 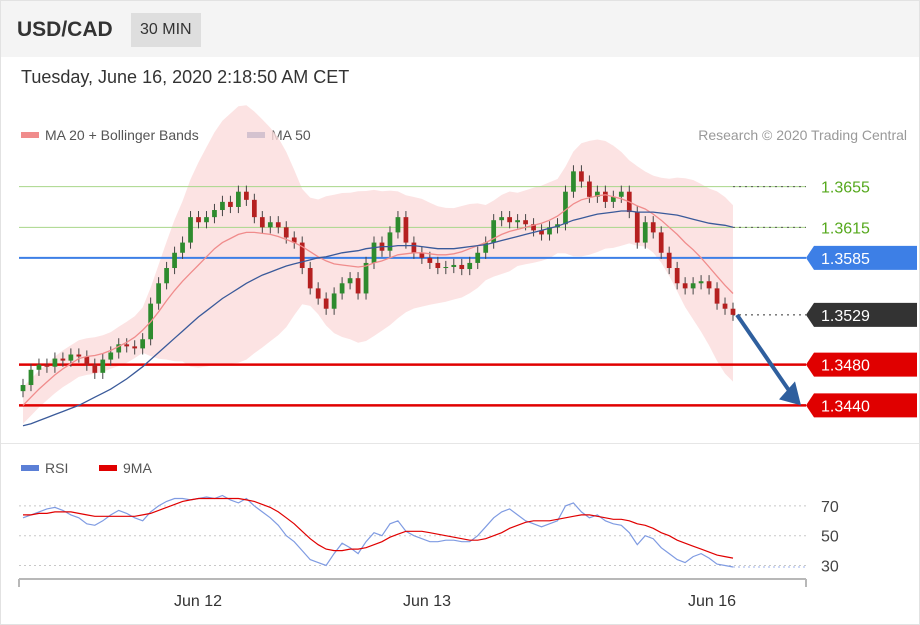 What do you see at coordinates (845, 188) in the screenshot?
I see `level-label-1.3655: 1.3655` at bounding box center [845, 188].